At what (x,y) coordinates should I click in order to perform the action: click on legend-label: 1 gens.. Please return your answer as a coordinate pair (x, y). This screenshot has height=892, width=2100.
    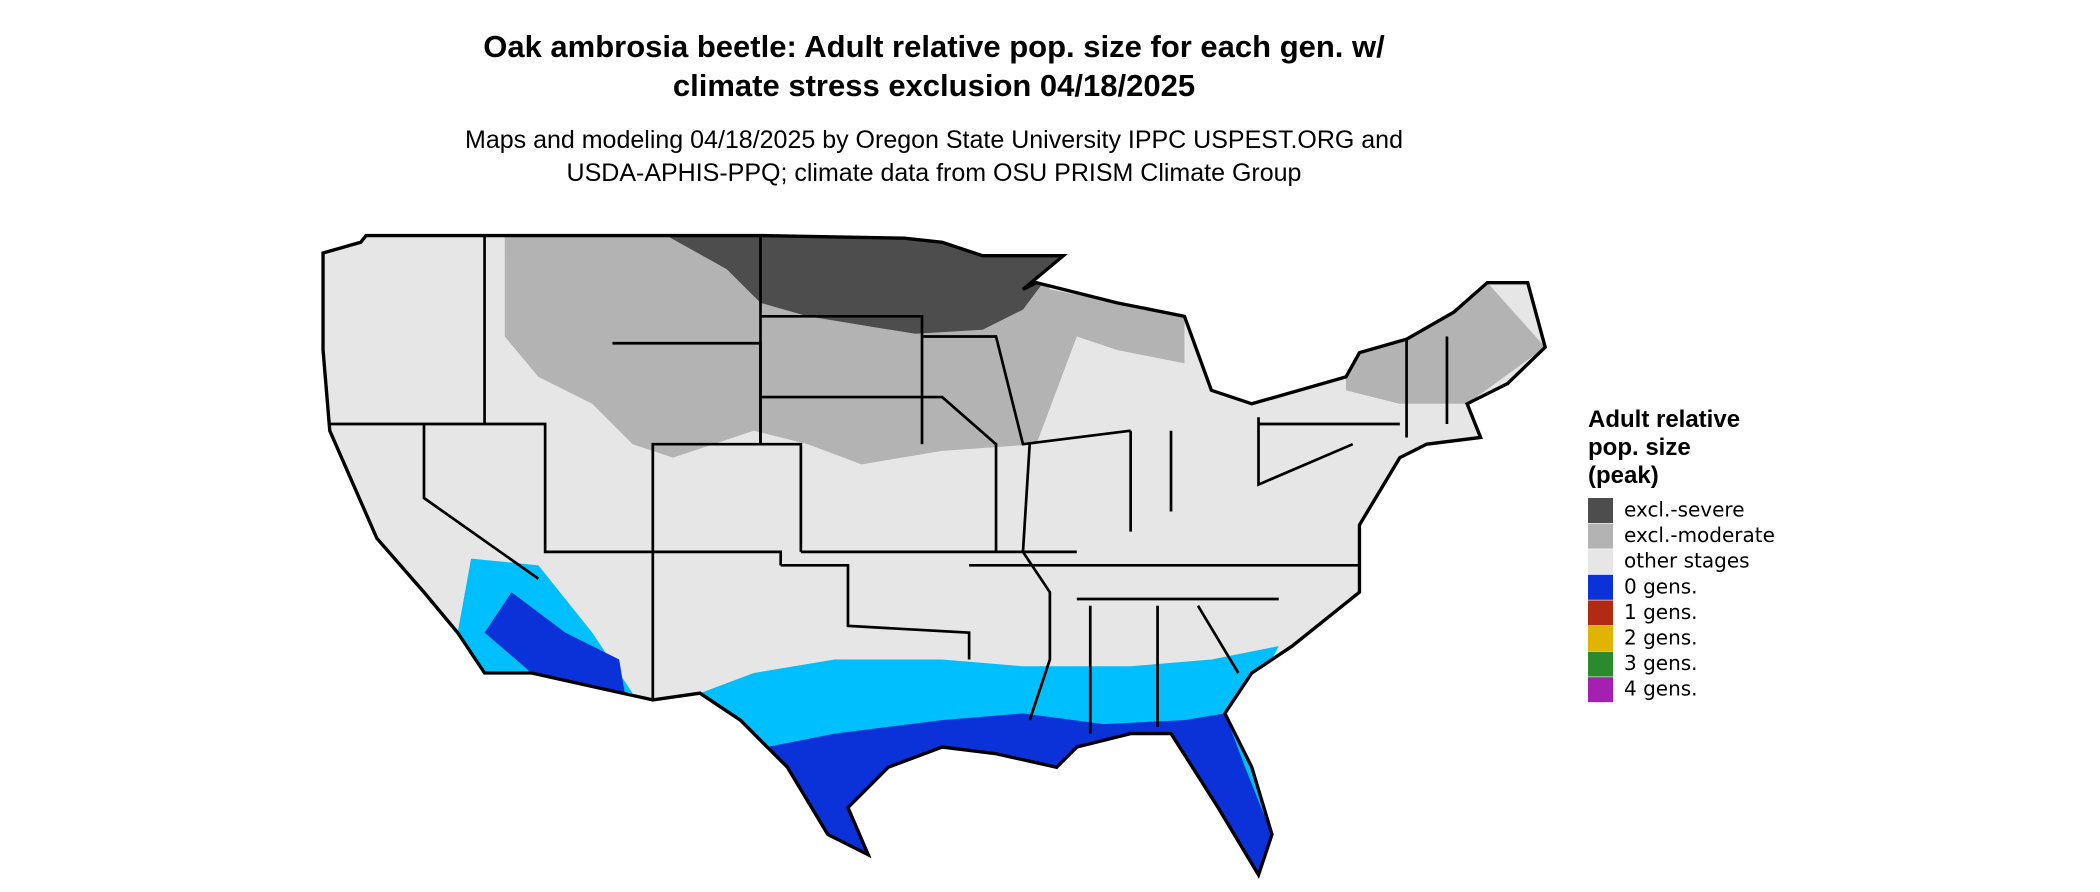
    Looking at the image, I should click on (1661, 612).